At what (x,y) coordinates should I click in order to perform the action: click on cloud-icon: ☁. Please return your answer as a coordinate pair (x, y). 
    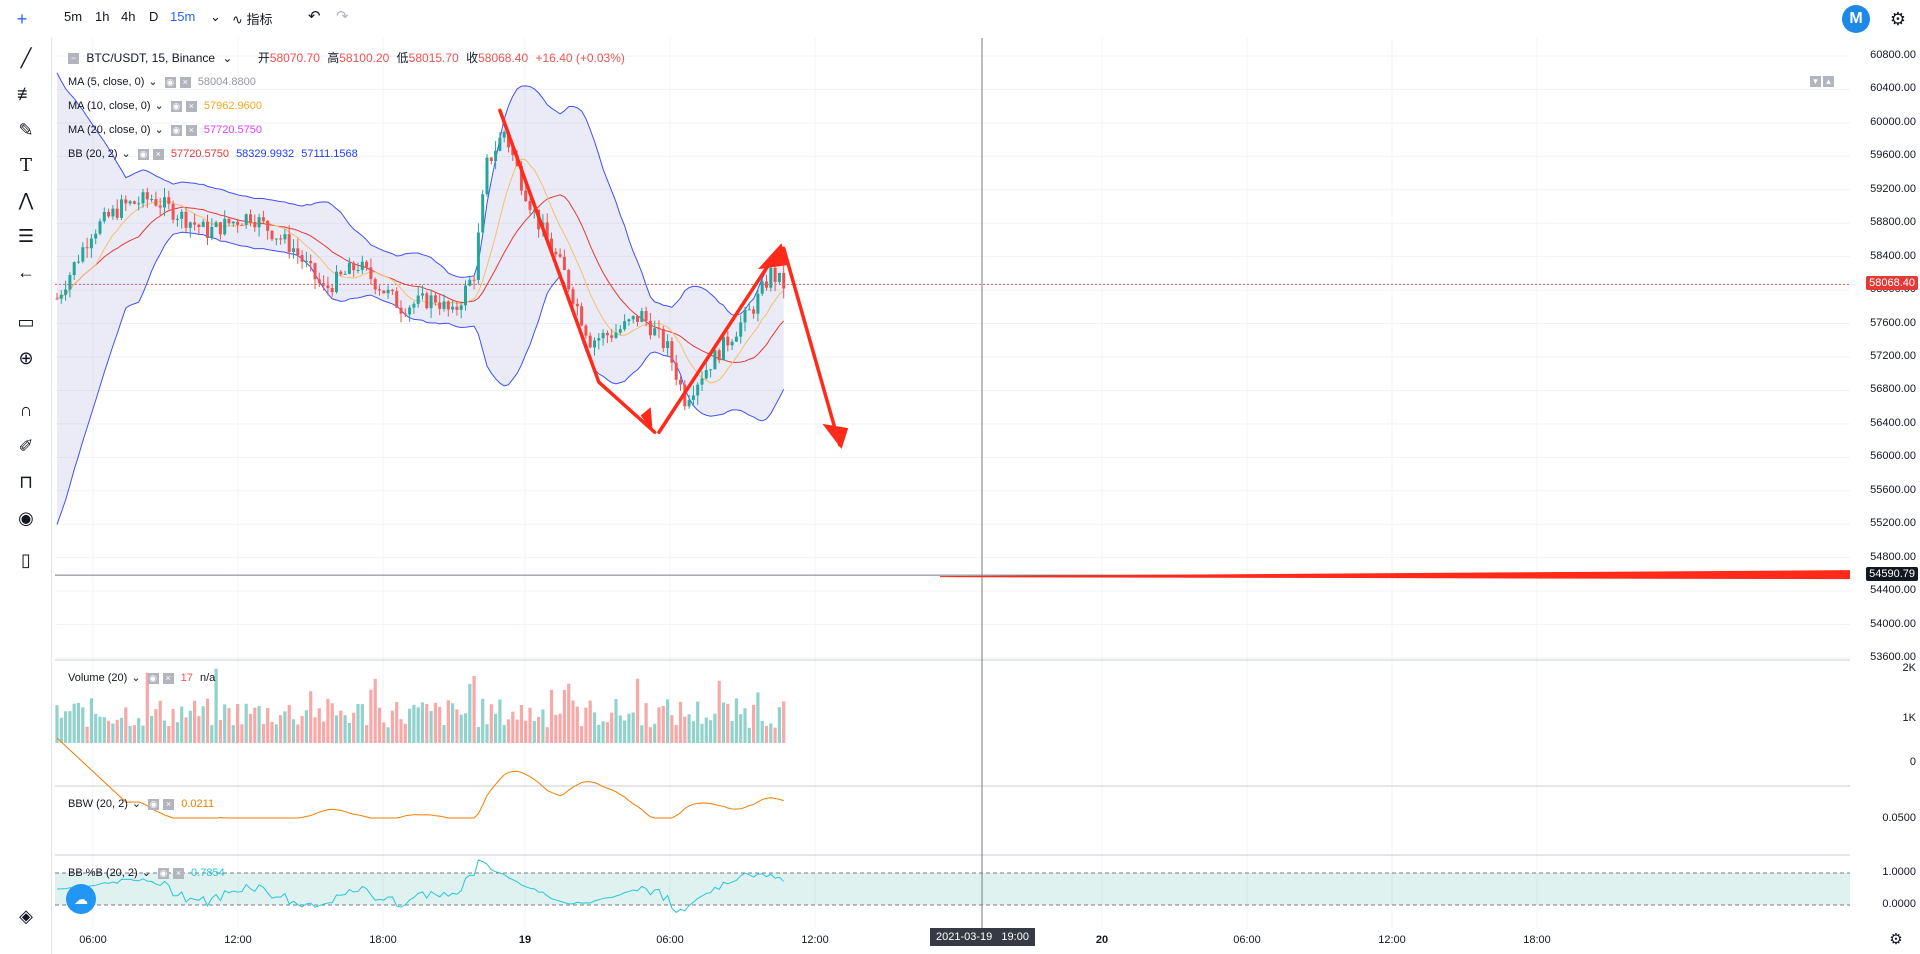
    Looking at the image, I should click on (81, 899).